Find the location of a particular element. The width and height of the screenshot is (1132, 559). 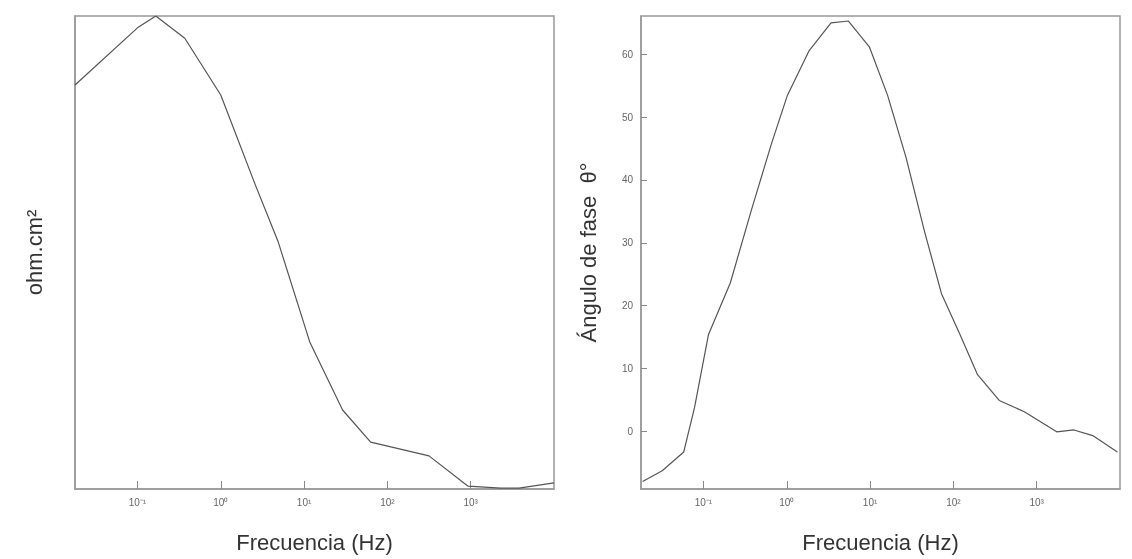

y-tick-label: 20 is located at coordinates (627, 306).